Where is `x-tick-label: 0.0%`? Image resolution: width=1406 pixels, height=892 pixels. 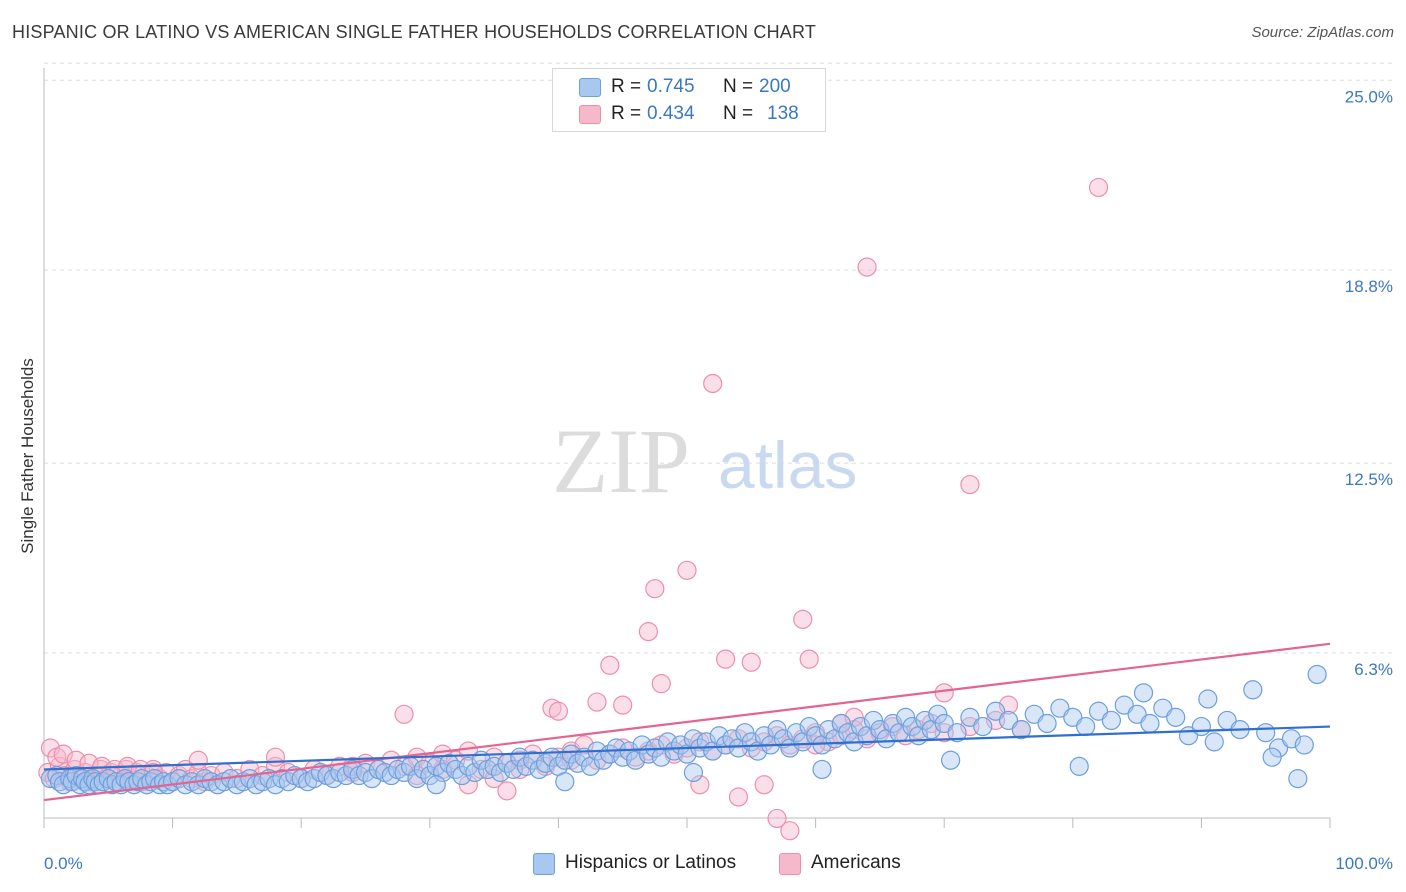
x-tick-label: 0.0% is located at coordinates (63, 863).